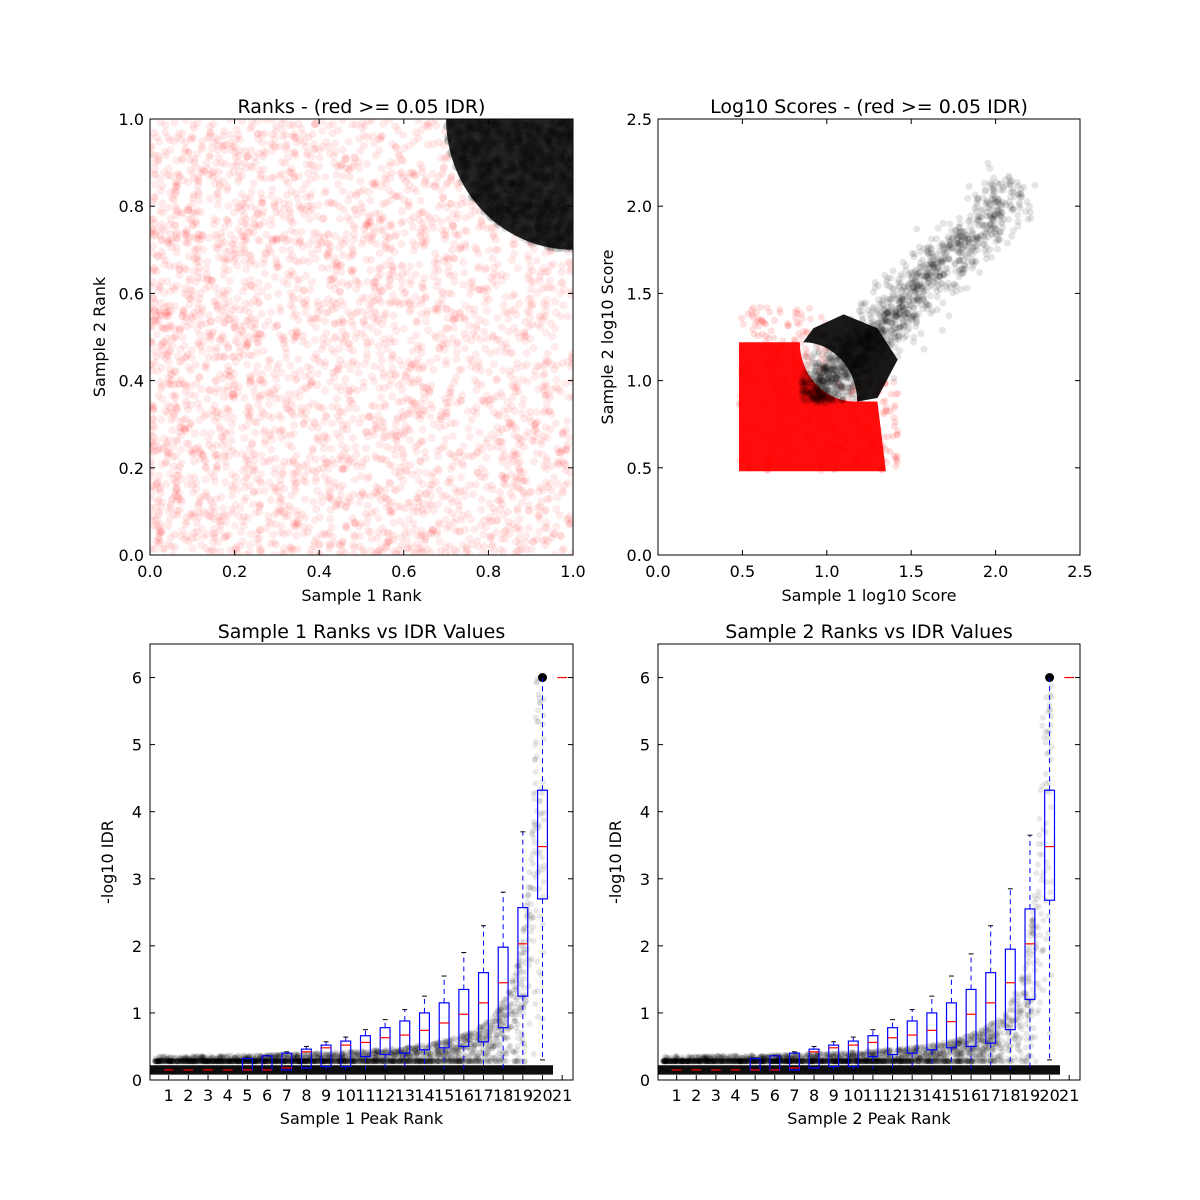 The width and height of the screenshot is (1200, 1200). What do you see at coordinates (234, 571) in the screenshot?
I see `x-tick-label: 0.2` at bounding box center [234, 571].